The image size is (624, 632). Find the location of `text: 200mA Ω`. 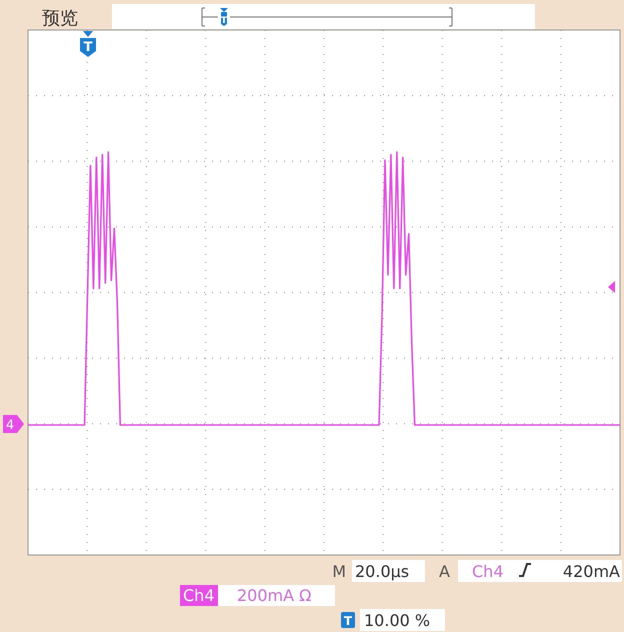

text: 200mA Ω is located at coordinates (274, 595).